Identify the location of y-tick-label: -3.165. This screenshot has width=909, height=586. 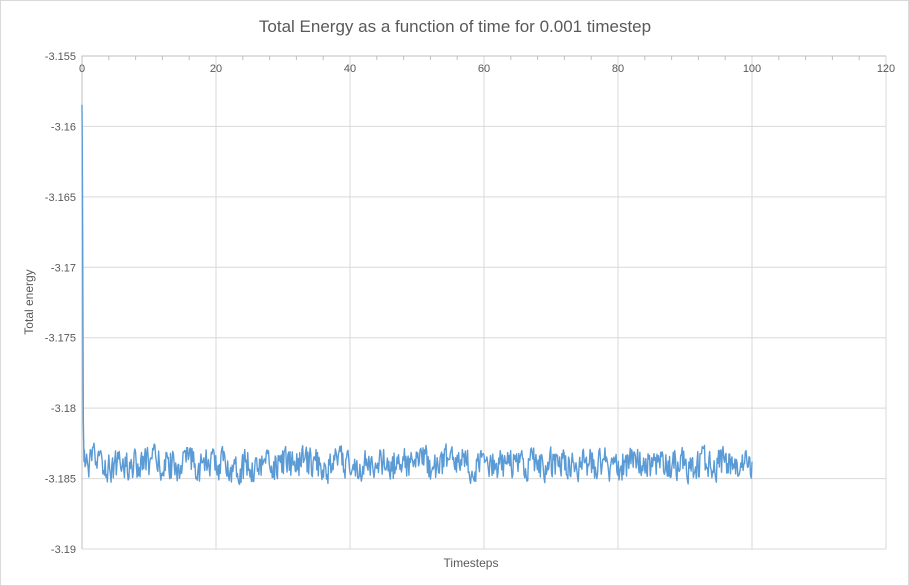
(60, 198).